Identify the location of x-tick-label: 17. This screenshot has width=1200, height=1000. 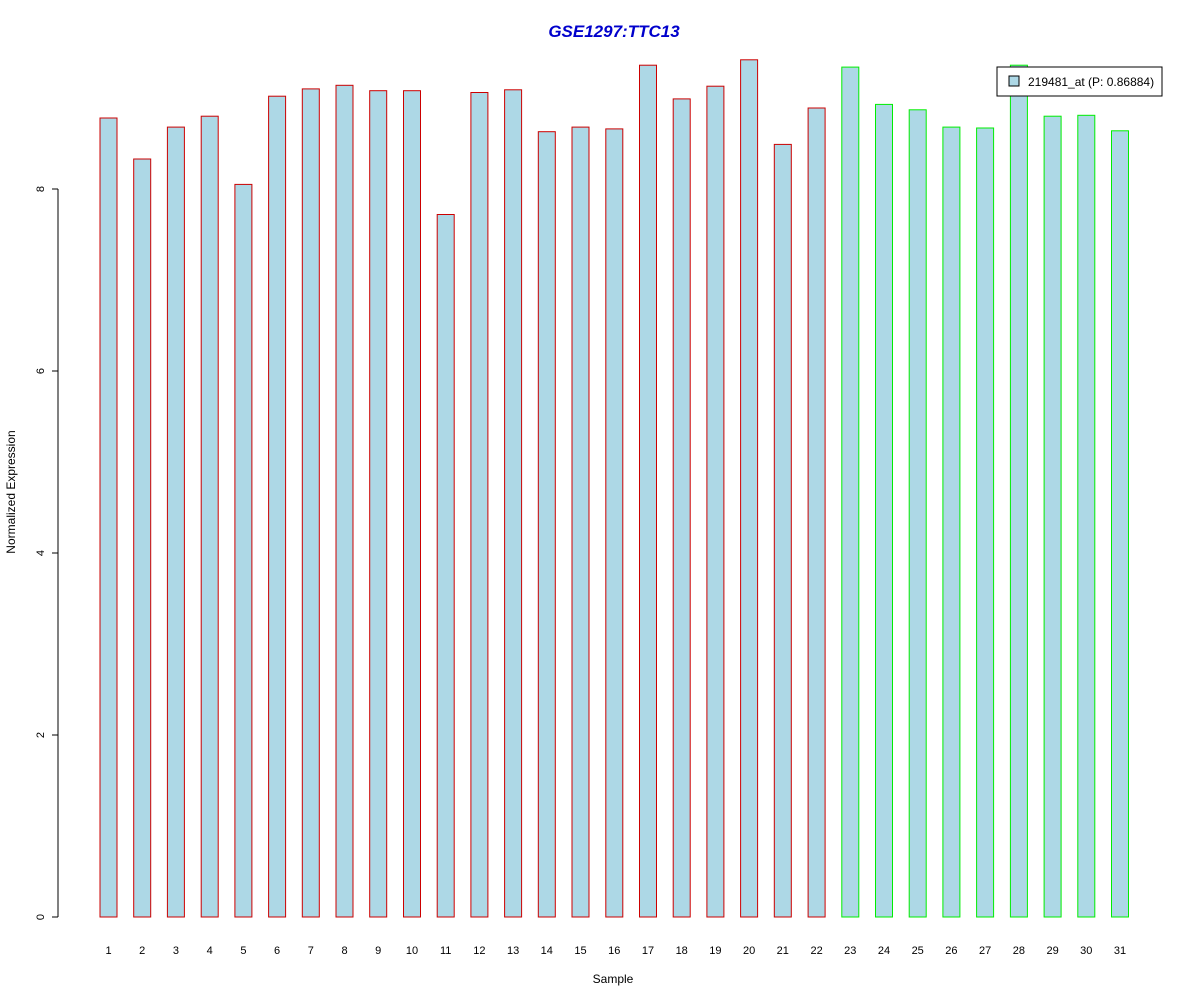
(648, 951).